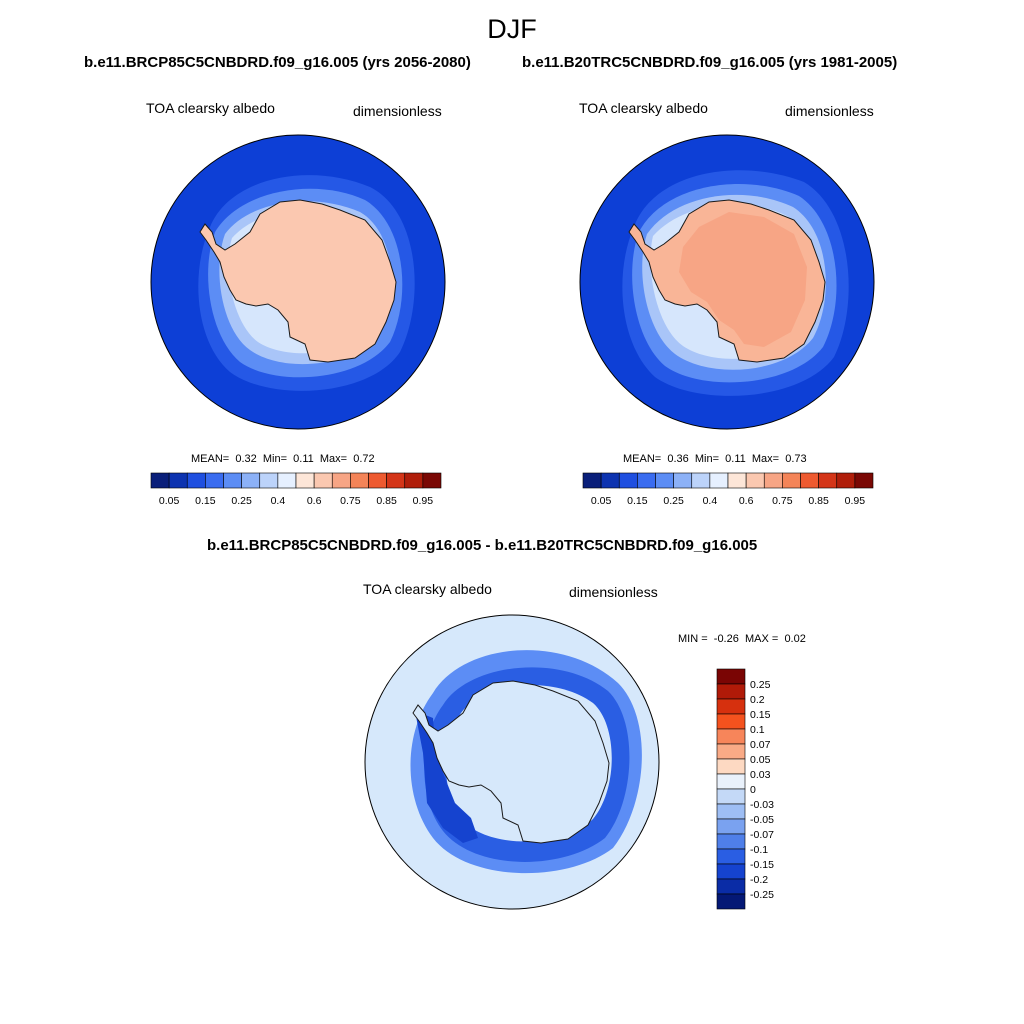  Describe the element at coordinates (707, 459) in the screenshot. I see `right-min-label: Min=` at that location.